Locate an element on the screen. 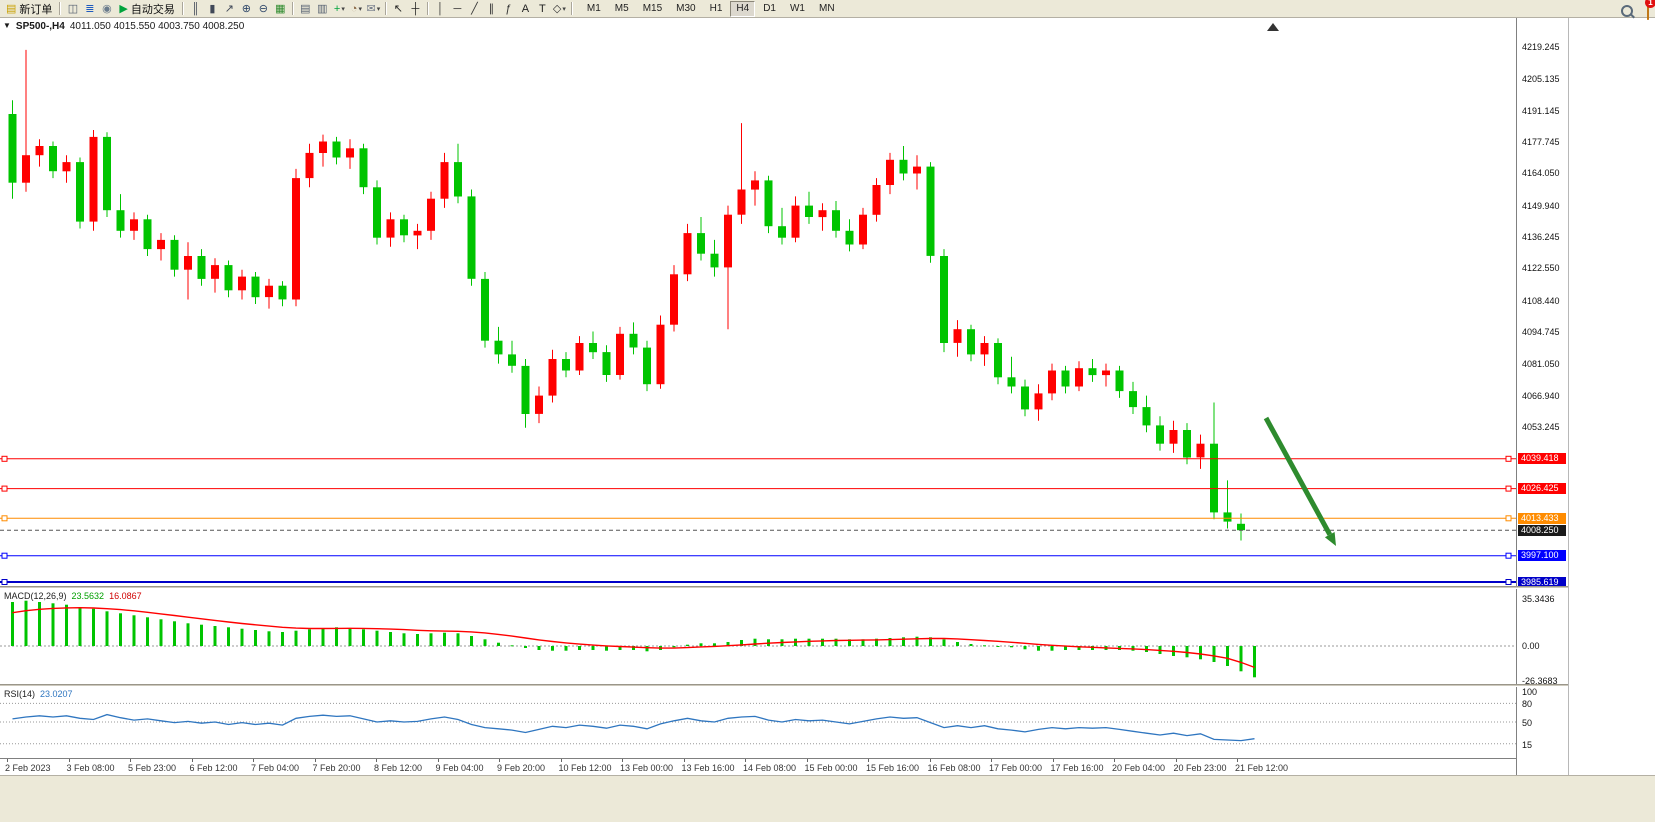  status-strip is located at coordinates (827, 798).